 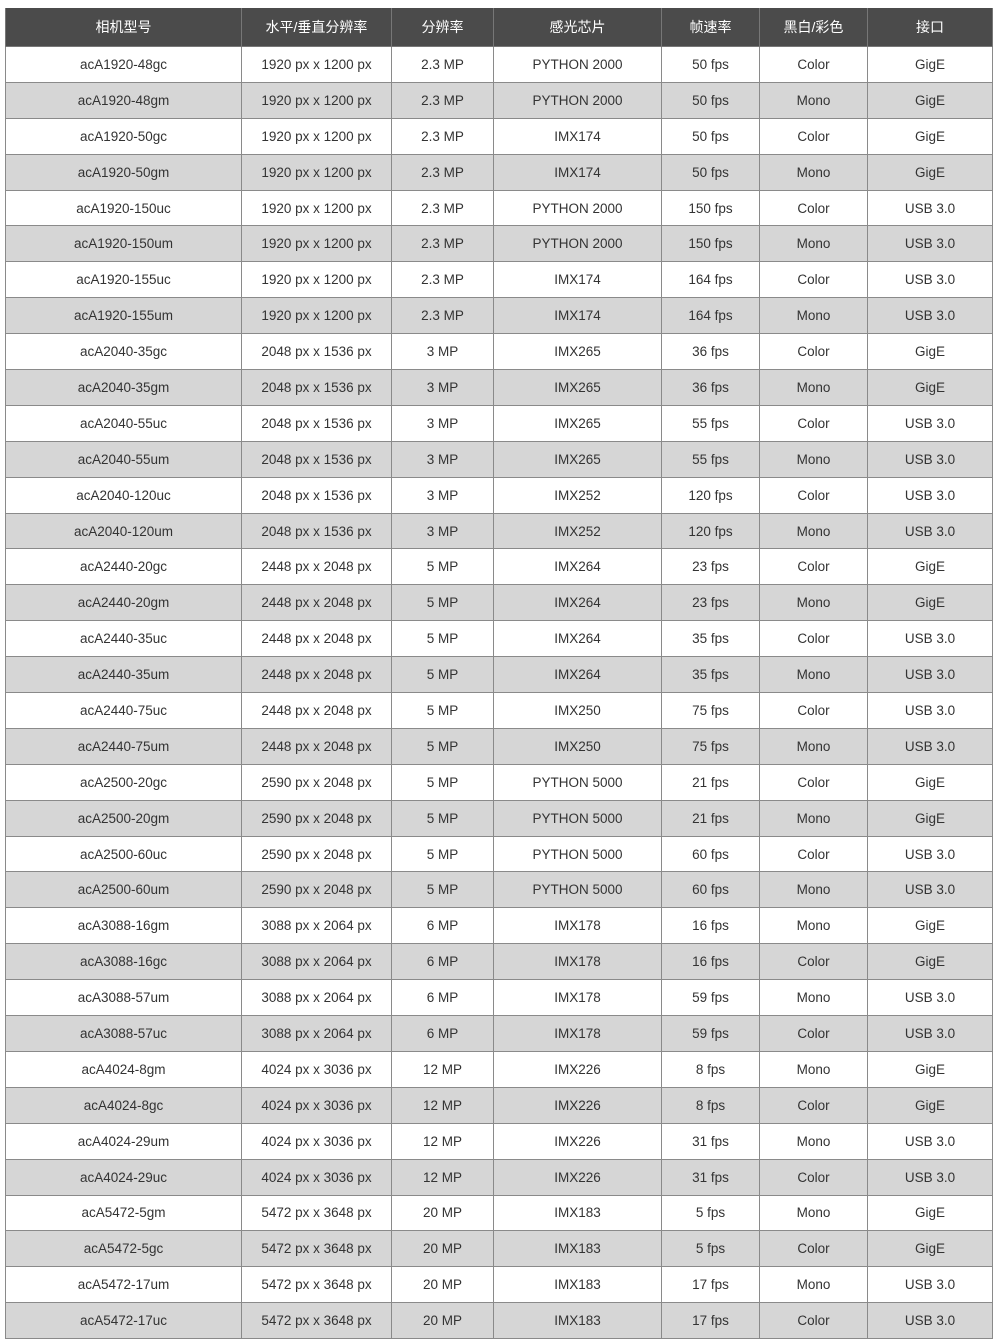 I want to click on cell-model: acA3088-57um, so click(x=123, y=998).